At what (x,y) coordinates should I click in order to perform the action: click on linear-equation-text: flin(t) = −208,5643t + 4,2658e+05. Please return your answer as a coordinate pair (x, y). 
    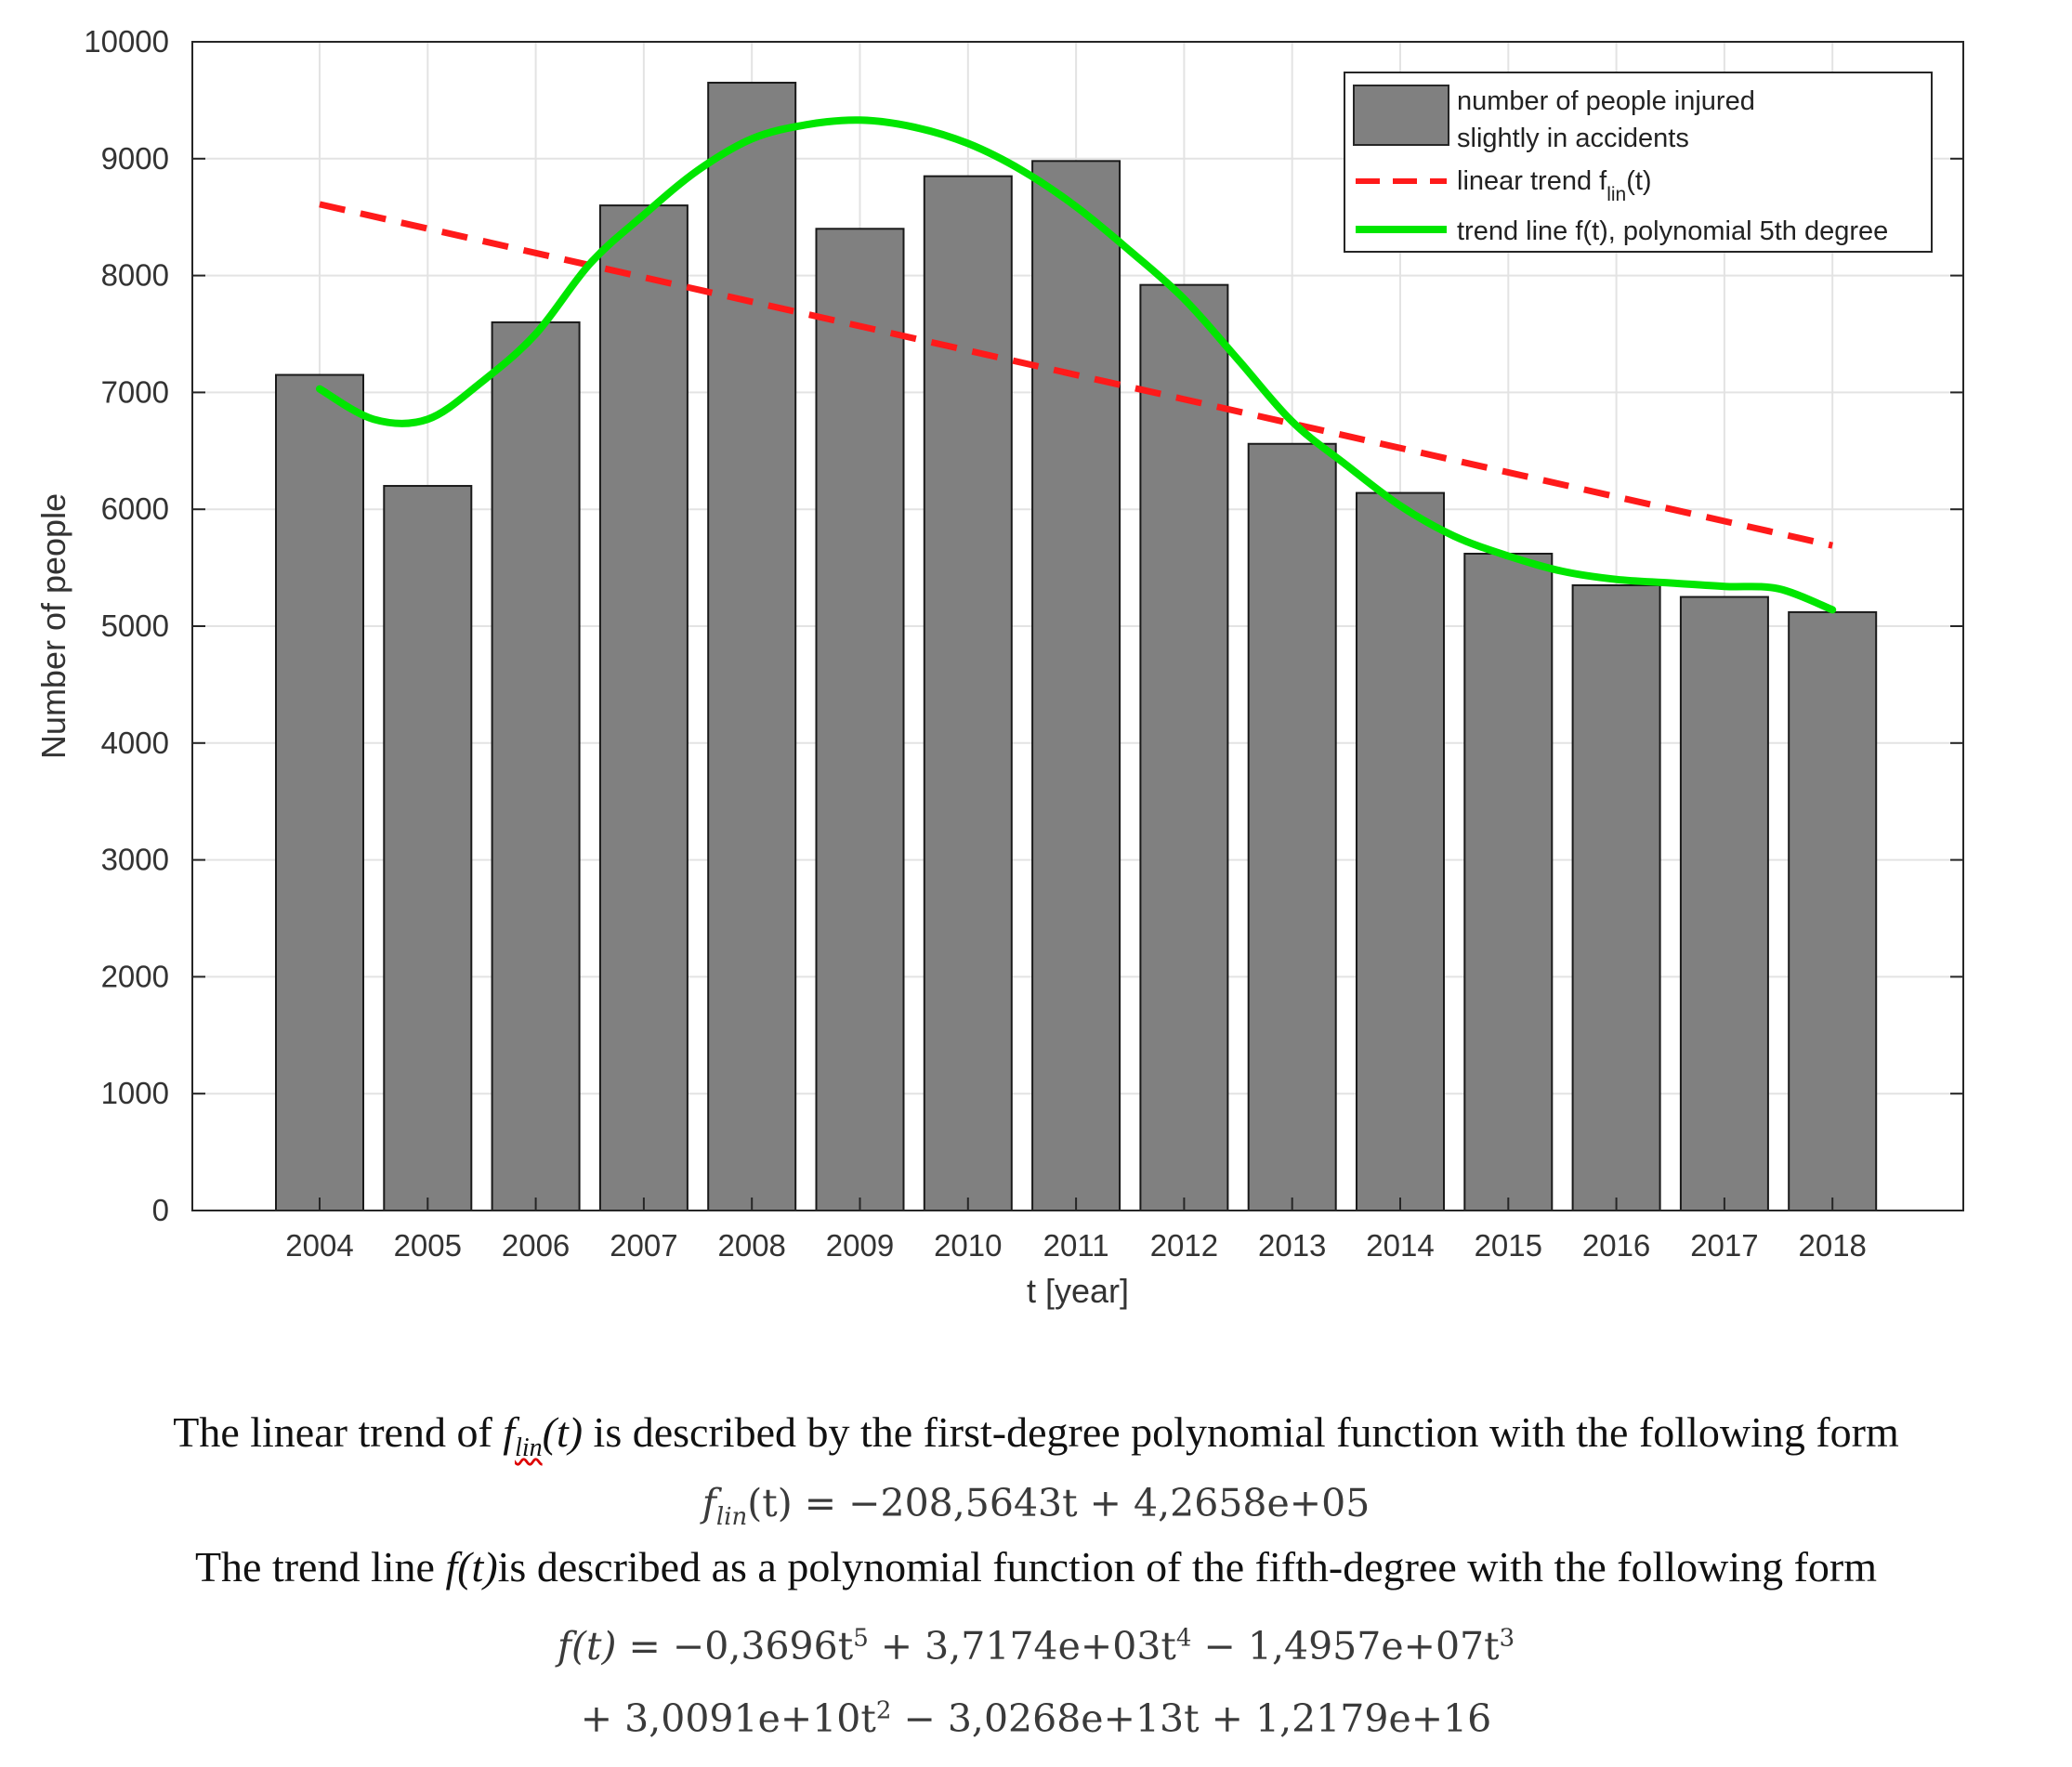
    Looking at the image, I should click on (1036, 1506).